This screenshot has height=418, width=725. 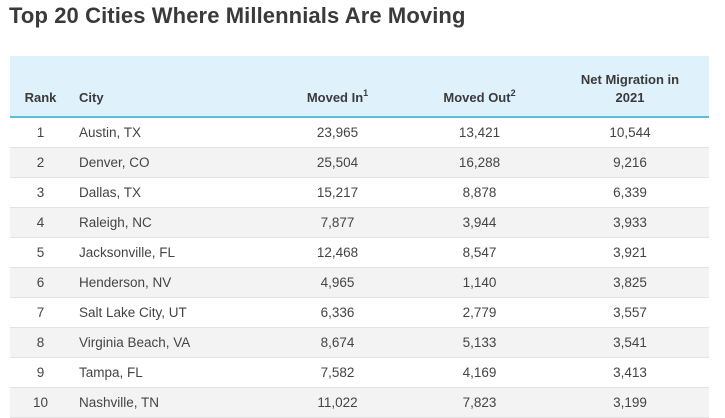 I want to click on table-row: 1 Austin, TX 23,965 13,421 10,544, so click(x=359, y=132).